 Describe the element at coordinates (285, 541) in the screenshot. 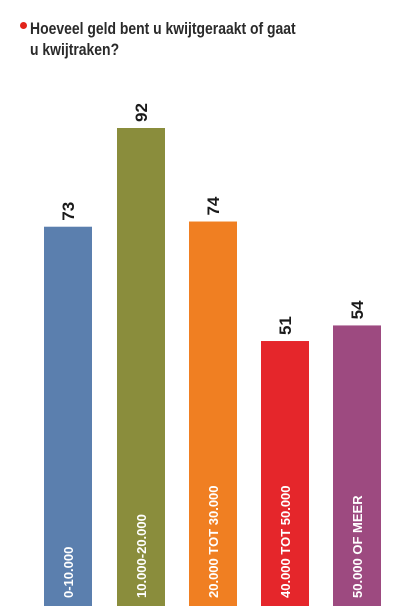

I see `category-label-4: 40.000 TOT 50.000` at that location.